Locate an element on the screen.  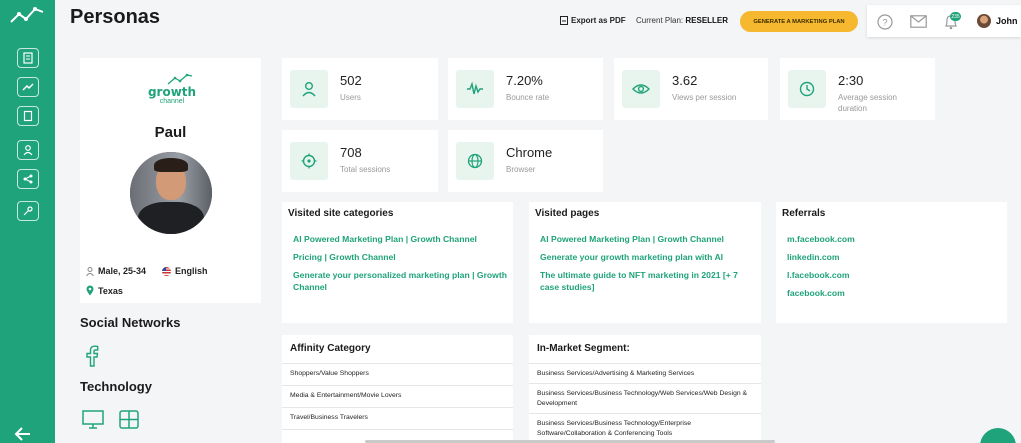
plan-prefix: Current Plan: is located at coordinates (660, 20).